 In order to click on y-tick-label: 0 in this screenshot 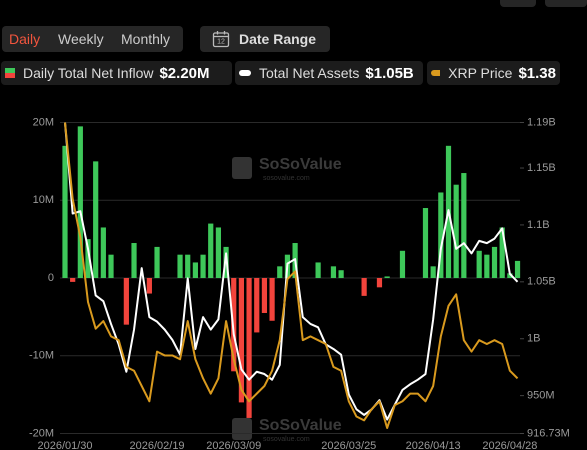, I will do `click(51, 278)`.